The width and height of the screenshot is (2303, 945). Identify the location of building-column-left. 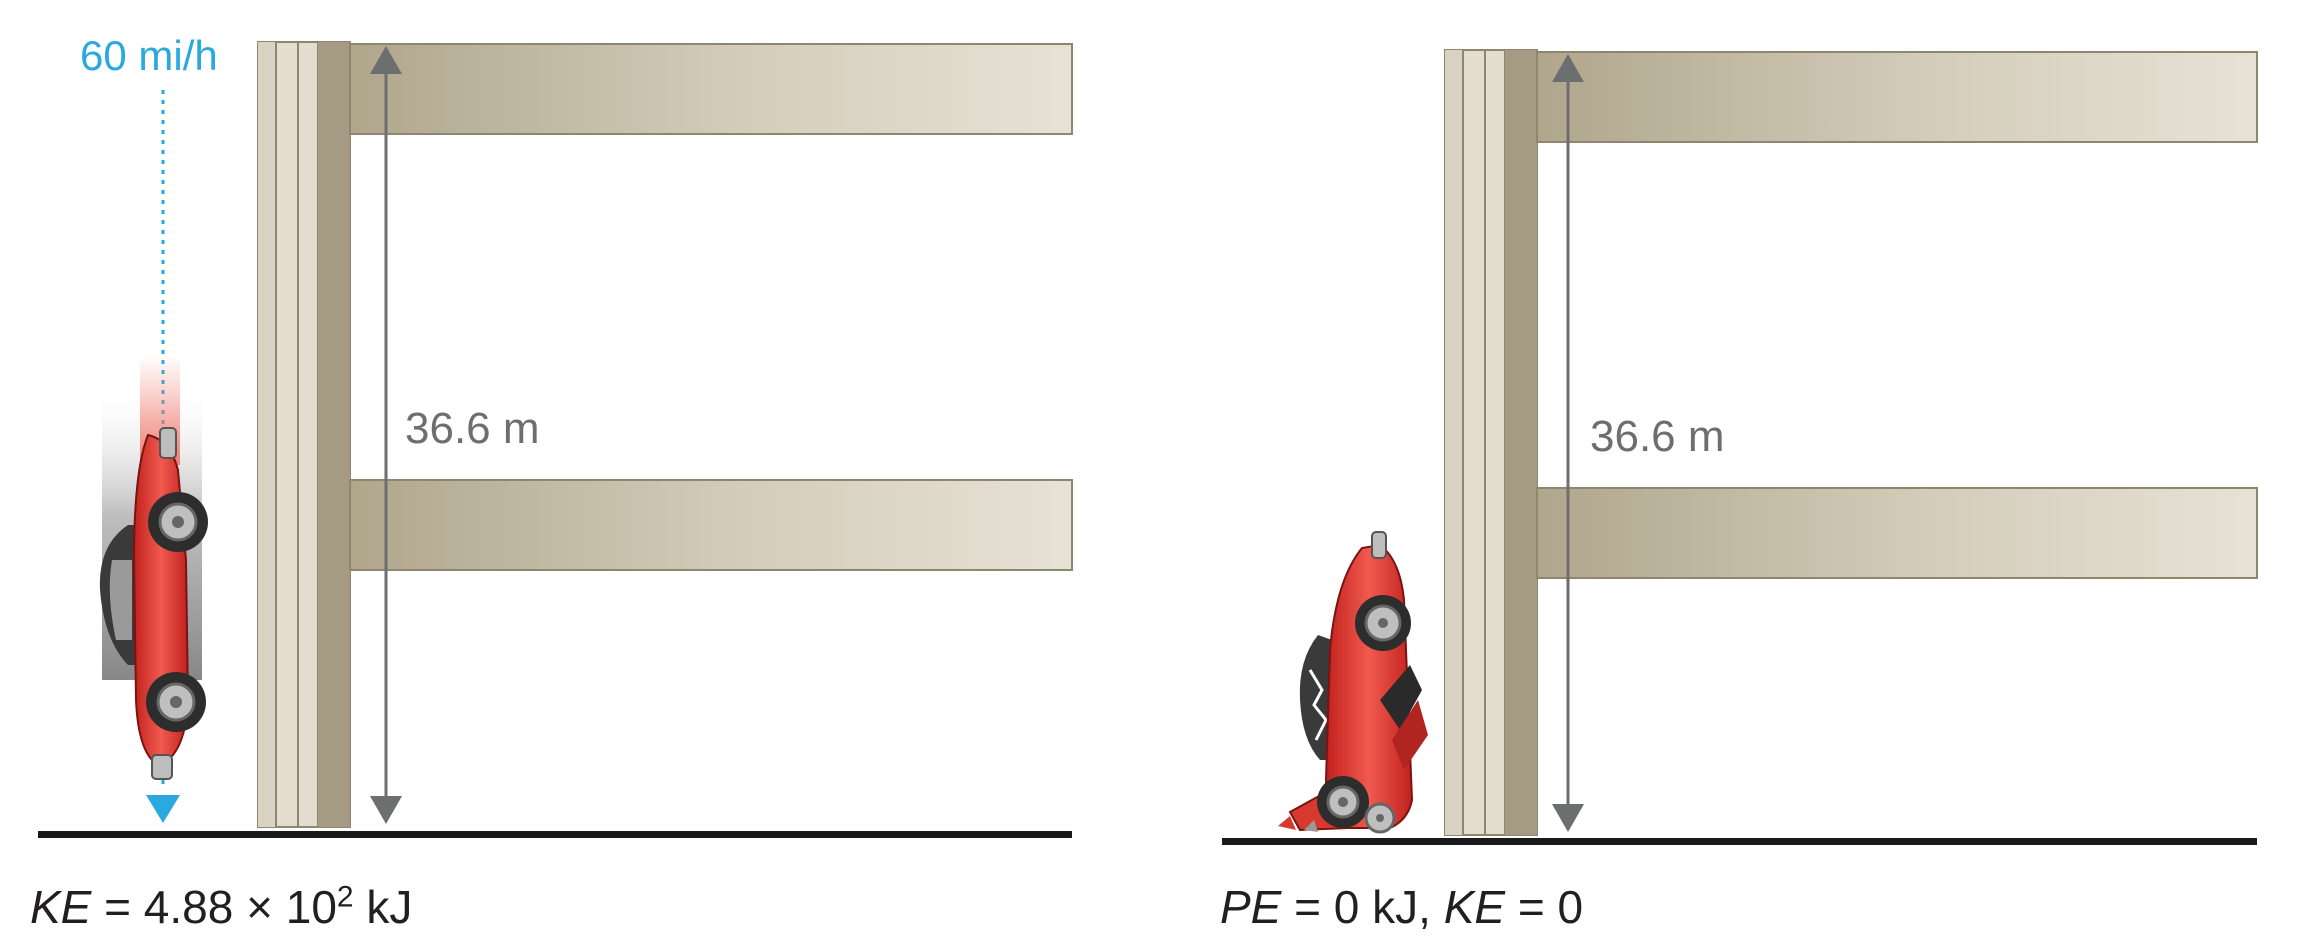
(304, 434).